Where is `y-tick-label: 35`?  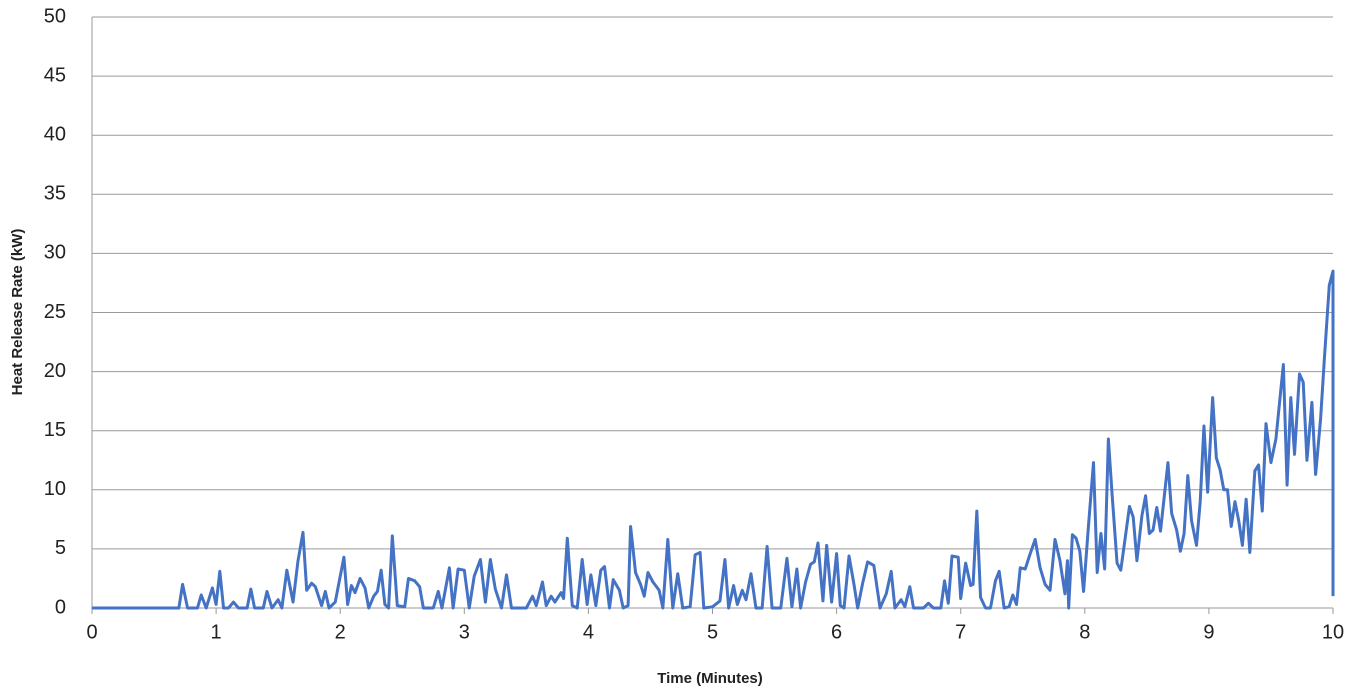 y-tick-label: 35 is located at coordinates (55, 194).